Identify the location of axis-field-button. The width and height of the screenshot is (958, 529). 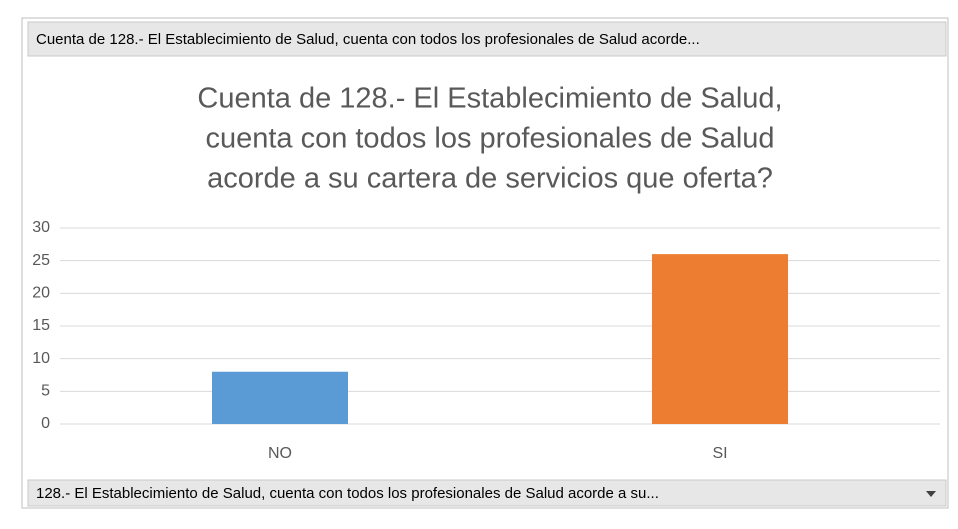
(487, 493).